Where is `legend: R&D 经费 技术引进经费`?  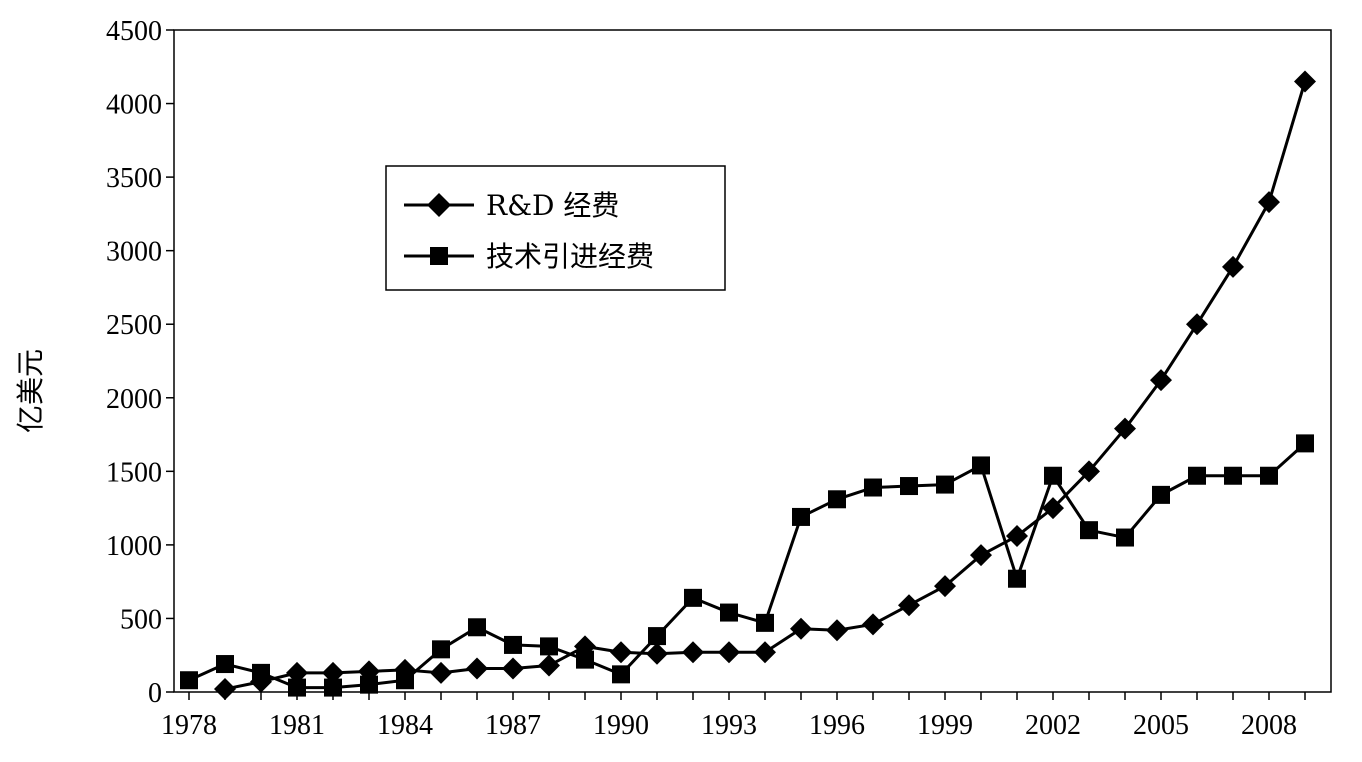 legend: R&D 经费 技术引进经费 is located at coordinates (555, 228).